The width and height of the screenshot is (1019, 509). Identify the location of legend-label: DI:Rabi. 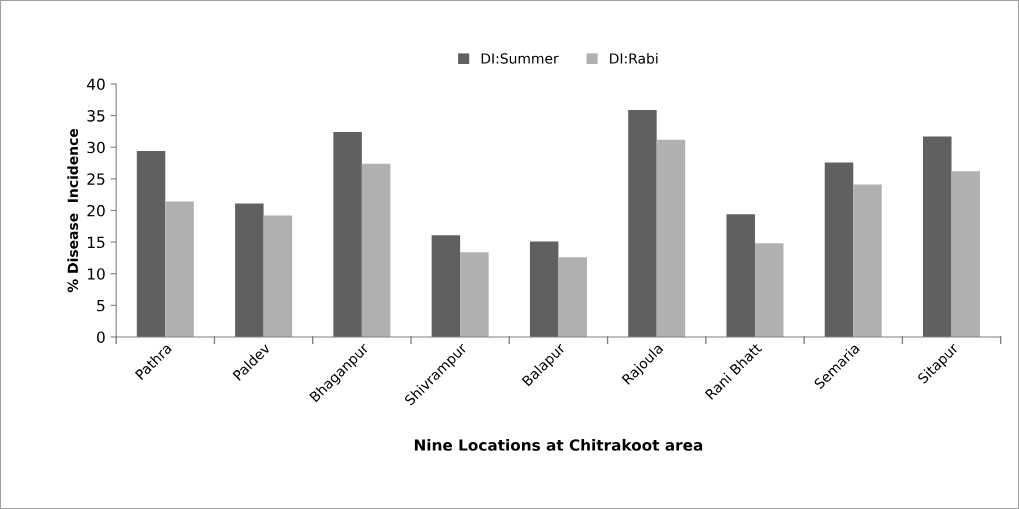
(634, 58).